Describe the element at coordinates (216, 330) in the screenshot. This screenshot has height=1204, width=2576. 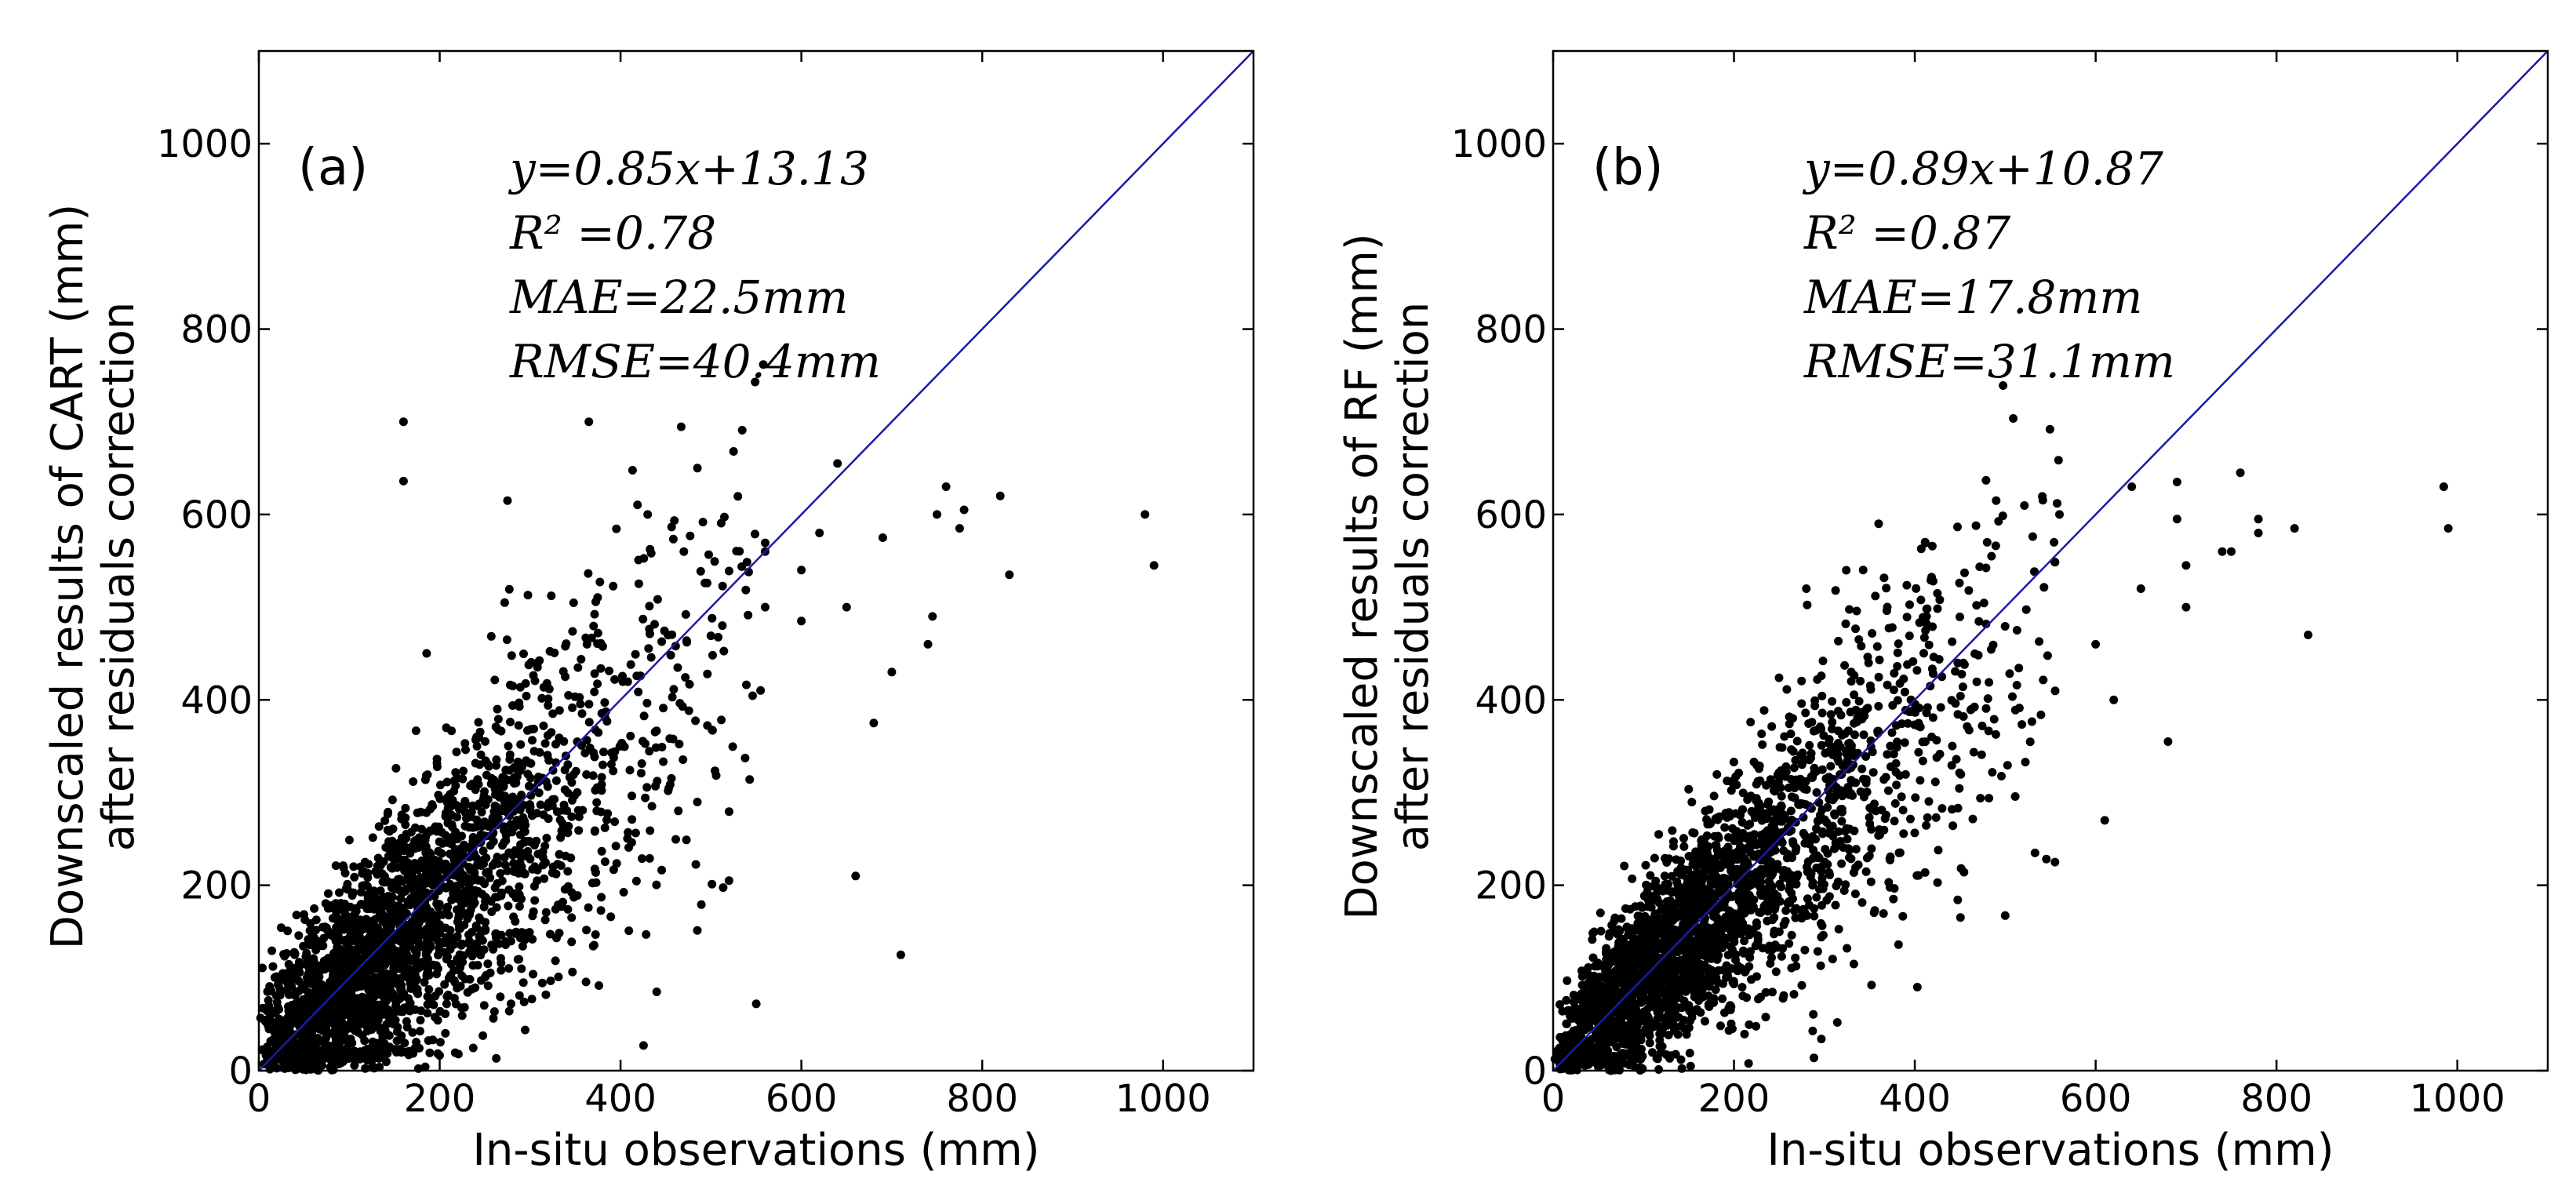
I see `y-tick-label: 800` at that location.